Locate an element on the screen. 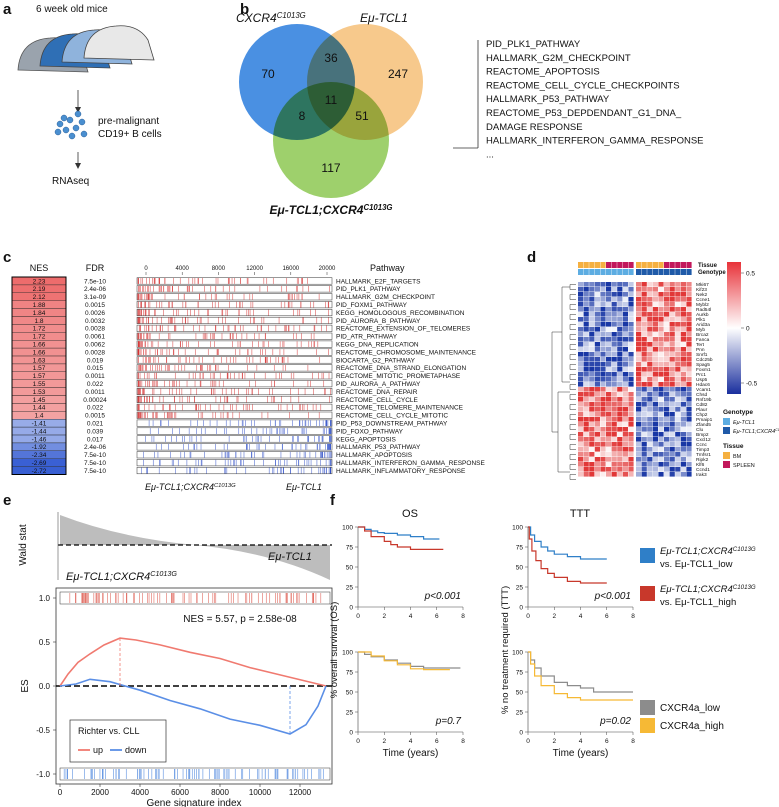 The width and height of the screenshot is (779, 807). legend-label: Eμ-TCL1 is located at coordinates (744, 423).